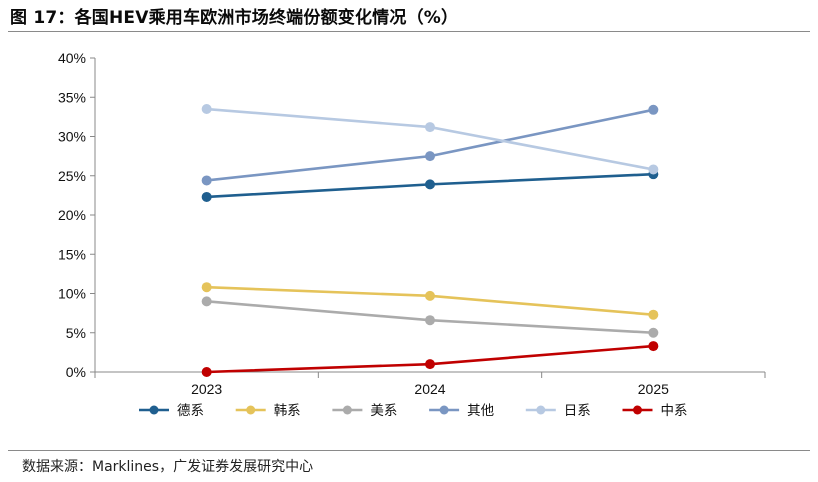  I want to click on x-tick-label: 2023, so click(206, 389).